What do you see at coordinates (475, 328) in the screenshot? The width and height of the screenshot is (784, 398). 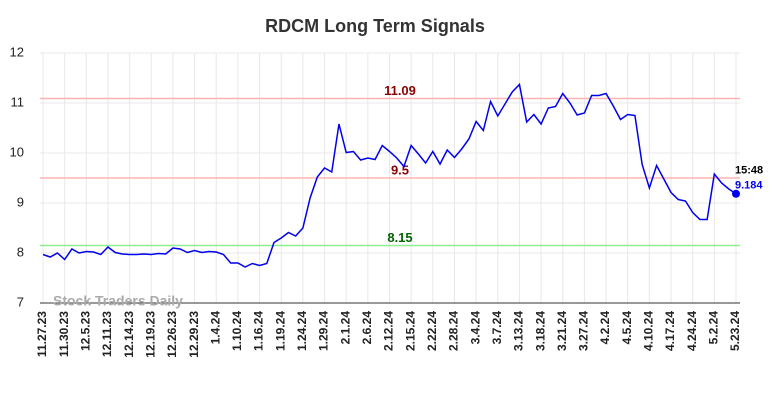 I see `x-tick-label: 3.4.24` at bounding box center [475, 328].